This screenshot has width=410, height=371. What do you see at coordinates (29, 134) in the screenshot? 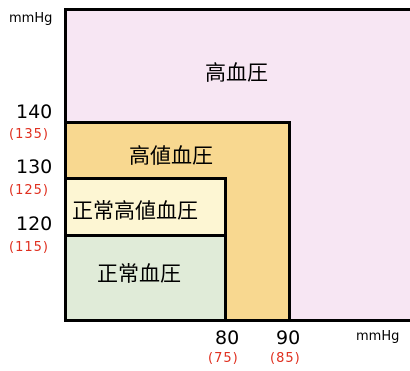
I see `y-tick-alt-135: (135)` at bounding box center [29, 134].